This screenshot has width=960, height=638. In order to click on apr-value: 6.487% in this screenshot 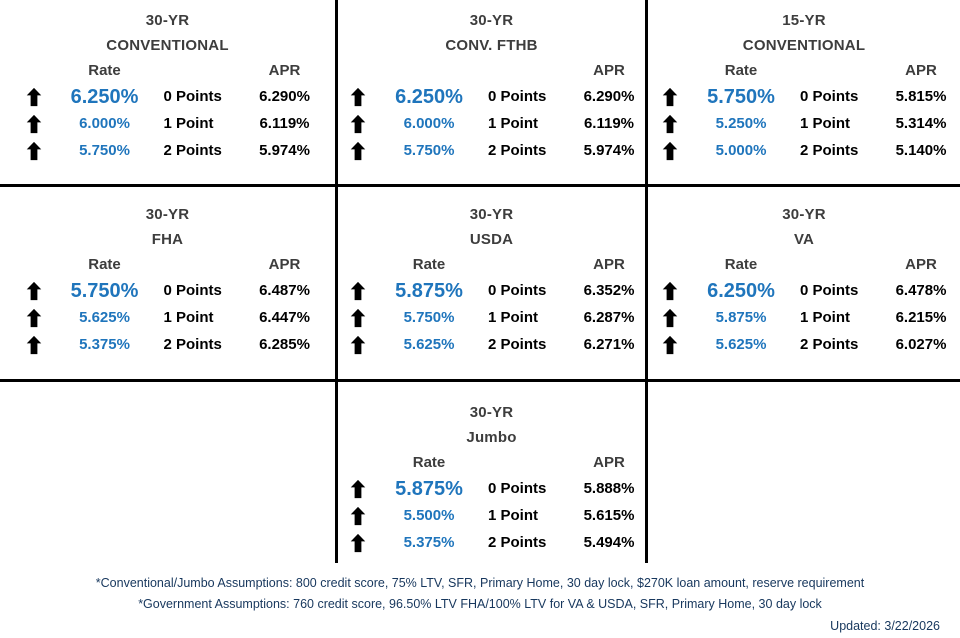, I will do `click(284, 290)`.